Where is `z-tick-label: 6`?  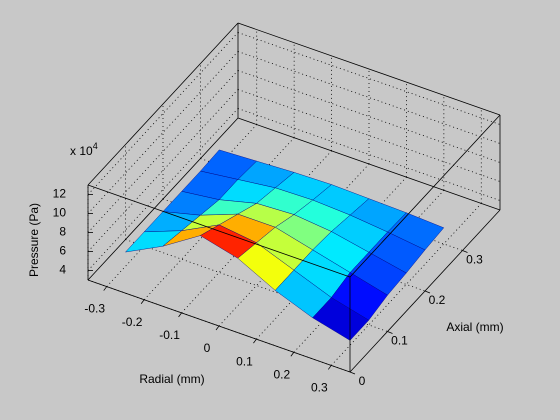
z-tick-label: 6 is located at coordinates (62, 251).